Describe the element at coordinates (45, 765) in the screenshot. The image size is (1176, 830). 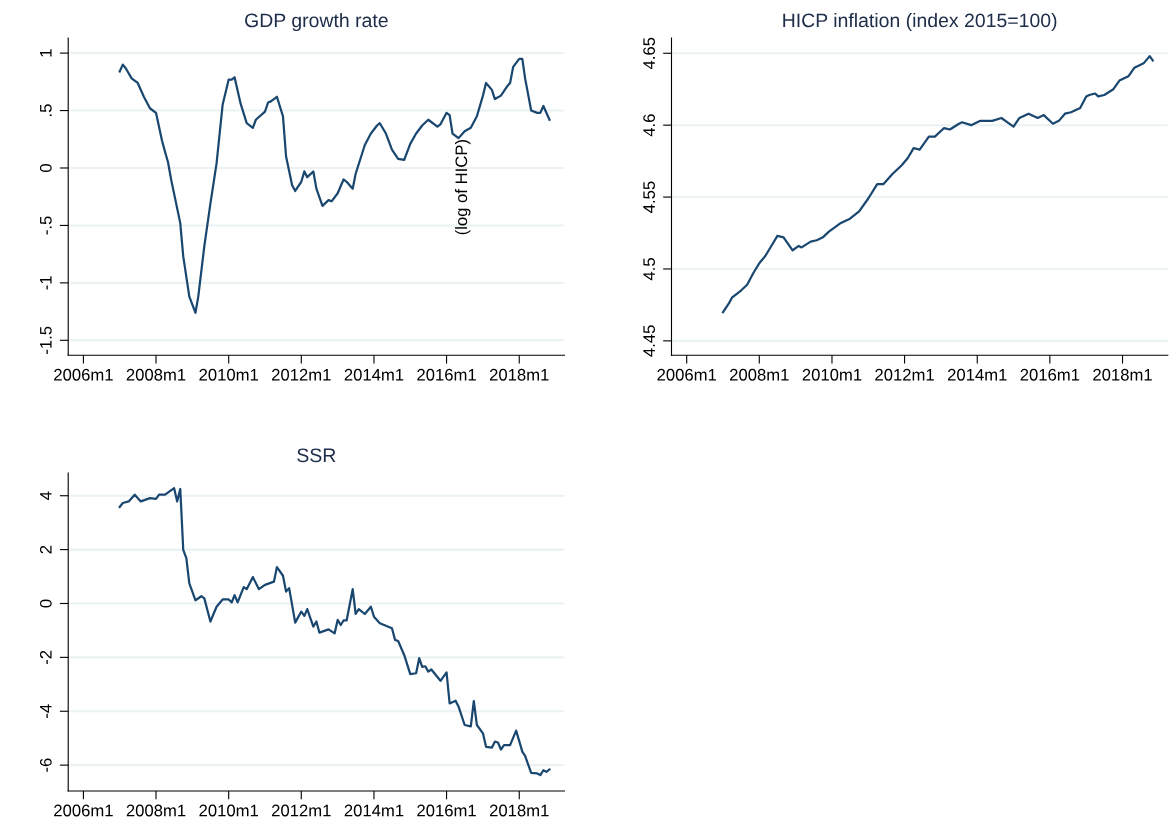
I see `y-tick-label: -6` at that location.